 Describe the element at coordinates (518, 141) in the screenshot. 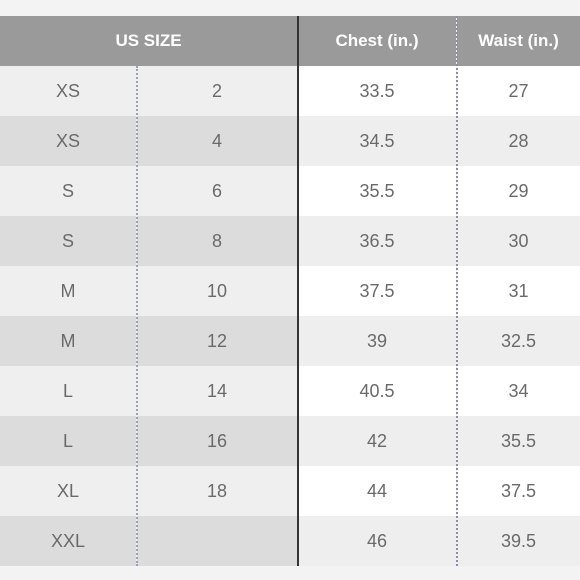

I see `waist-cell: 28` at that location.